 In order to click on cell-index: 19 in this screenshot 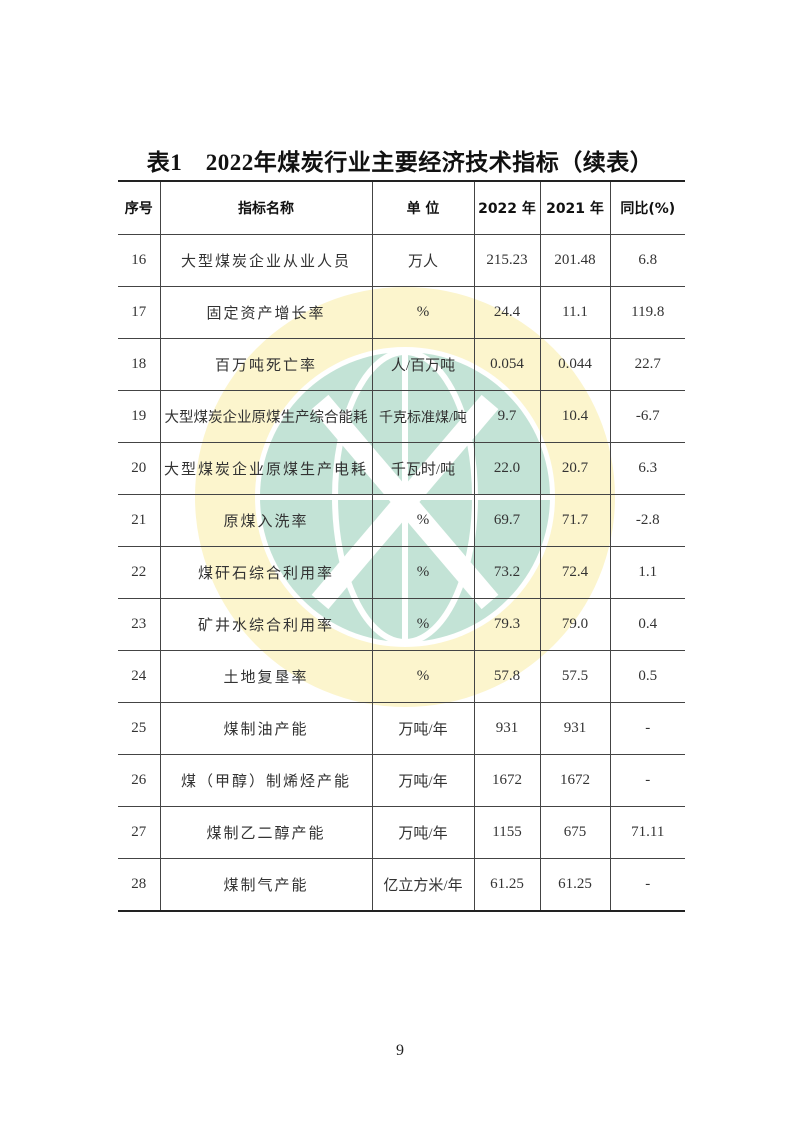, I will do `click(139, 416)`.